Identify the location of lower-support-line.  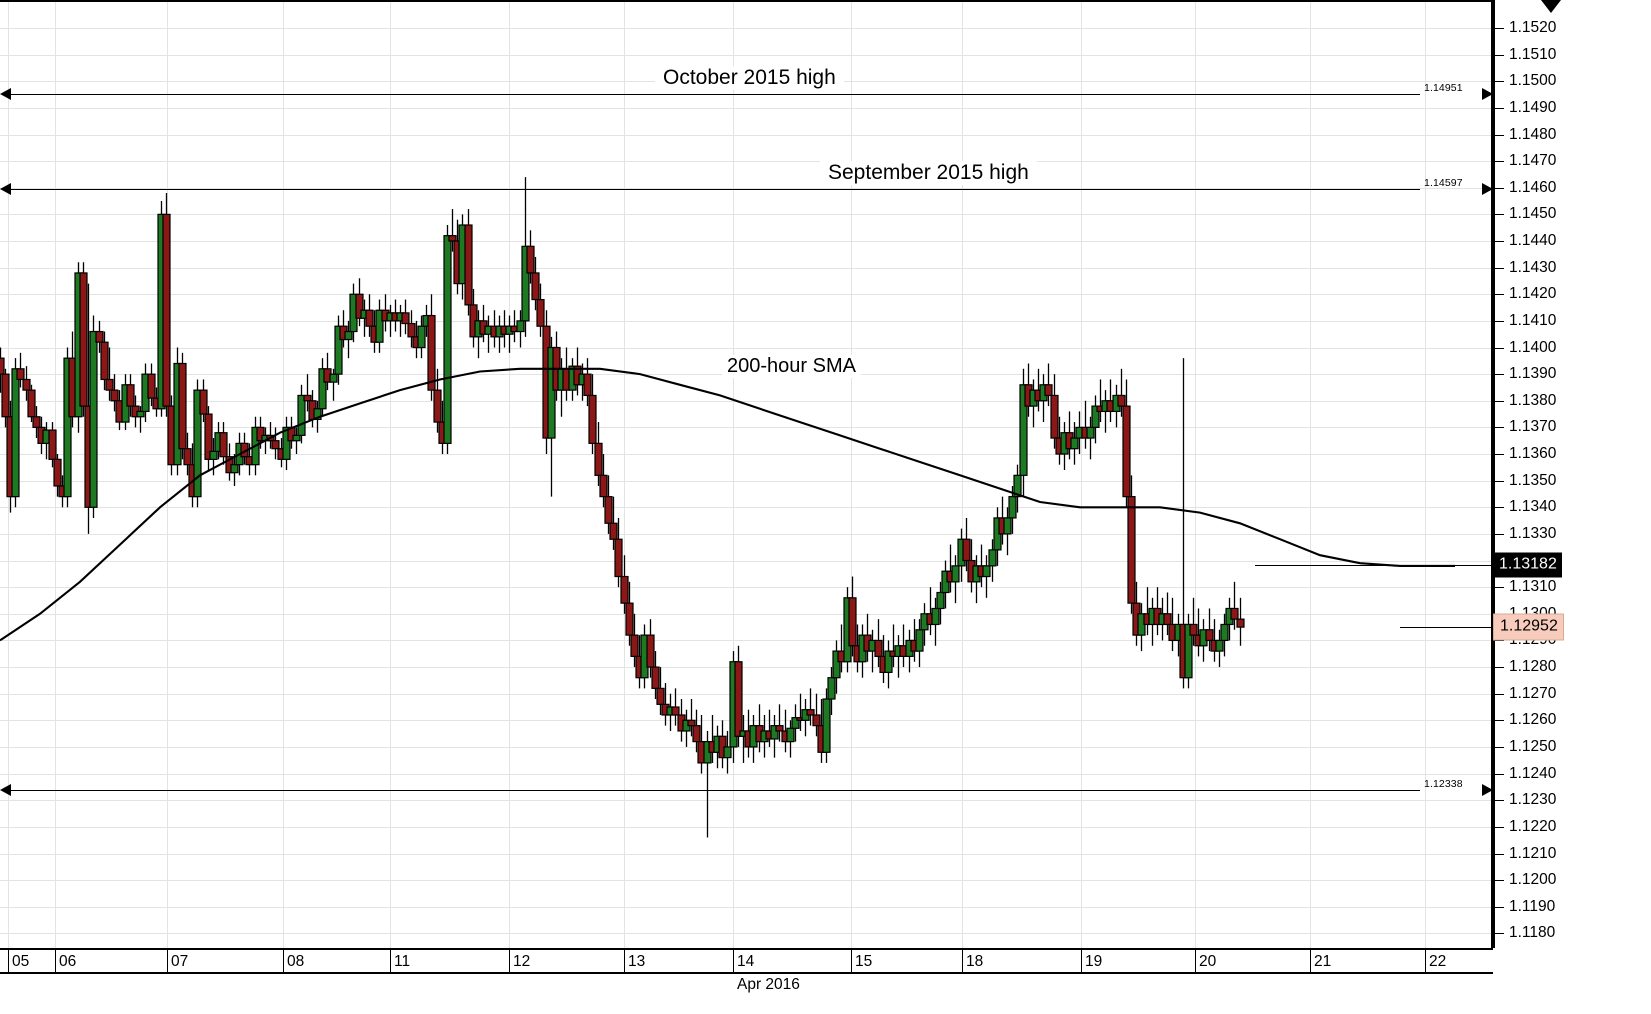
(715, 791).